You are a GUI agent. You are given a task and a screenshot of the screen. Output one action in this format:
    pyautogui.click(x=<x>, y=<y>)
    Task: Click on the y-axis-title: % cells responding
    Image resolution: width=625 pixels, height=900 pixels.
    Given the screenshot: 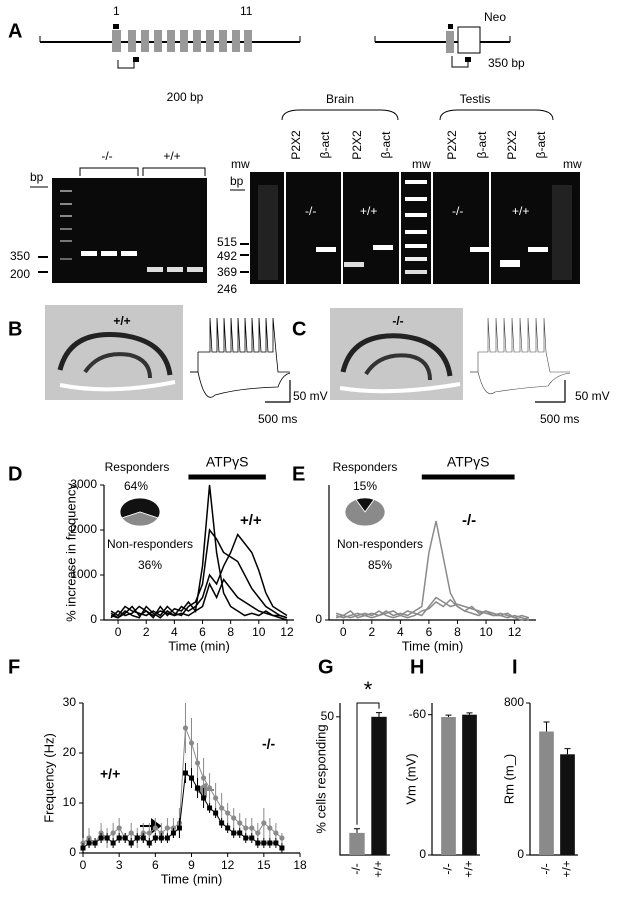 What is the action you would take?
    pyautogui.click(x=320, y=778)
    